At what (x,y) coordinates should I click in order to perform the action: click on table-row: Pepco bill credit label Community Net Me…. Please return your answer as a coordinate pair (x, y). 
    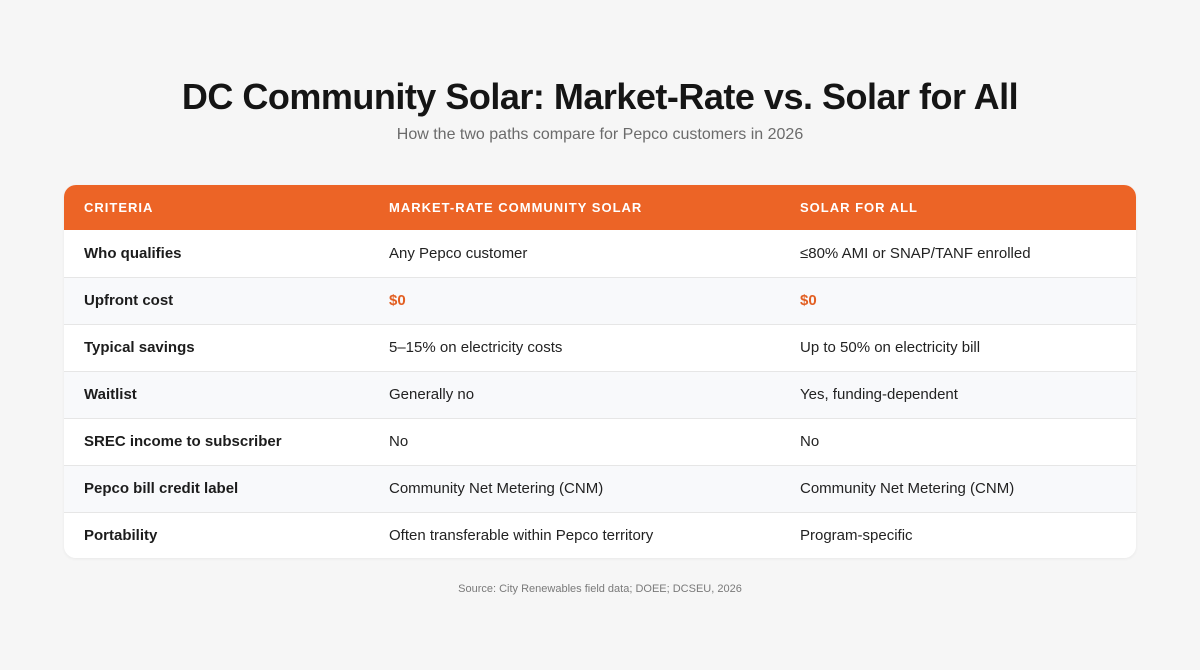
    Looking at the image, I should click on (600, 488).